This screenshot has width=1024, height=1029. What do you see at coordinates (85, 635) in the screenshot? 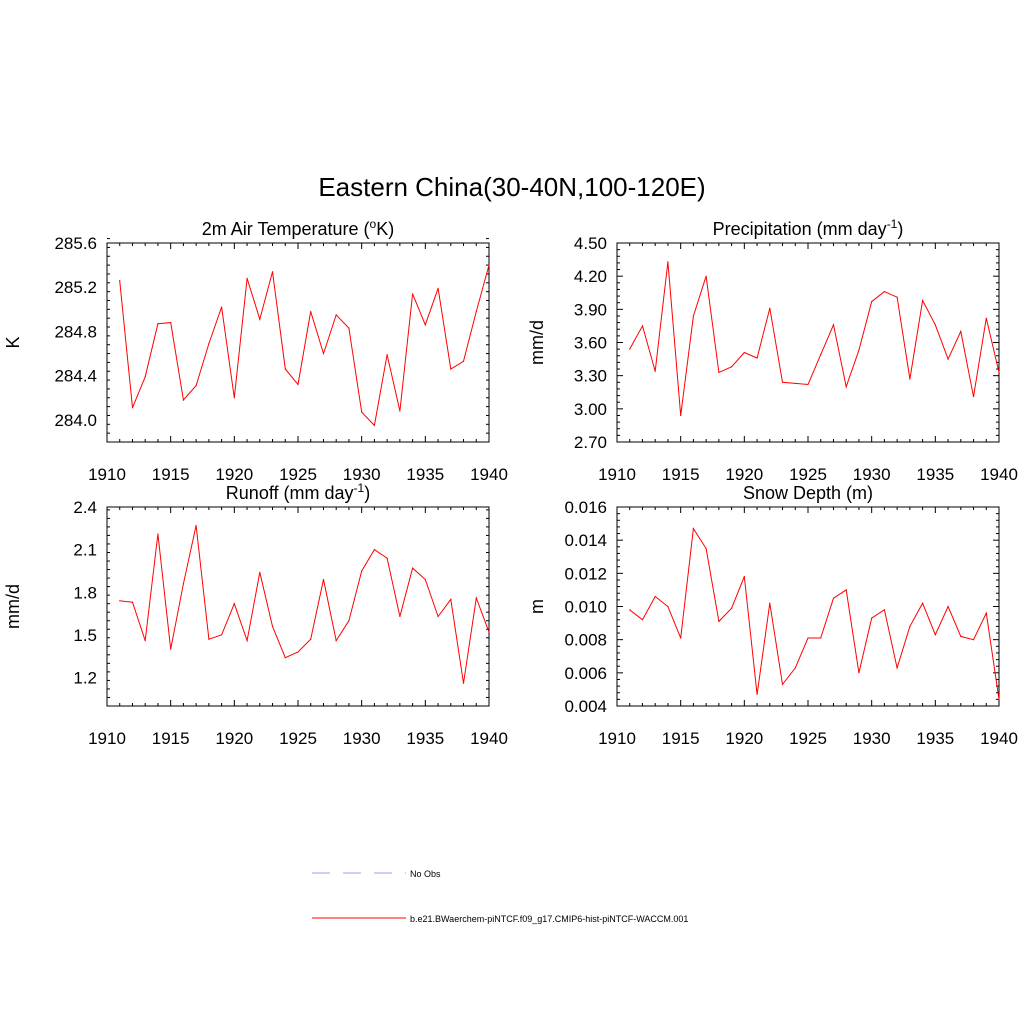
I see `y-tick-label: 1.5` at bounding box center [85, 635].